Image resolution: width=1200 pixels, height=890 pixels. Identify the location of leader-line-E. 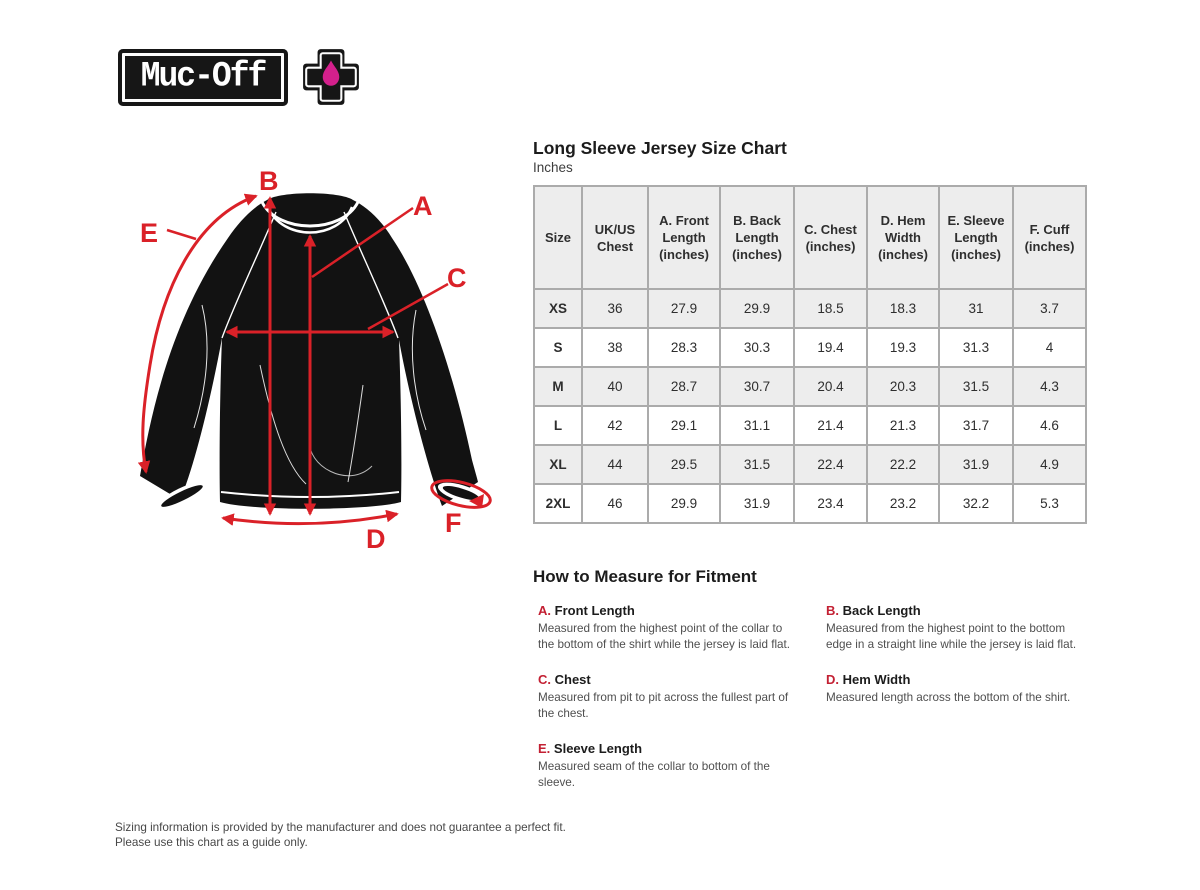
(181, 234).